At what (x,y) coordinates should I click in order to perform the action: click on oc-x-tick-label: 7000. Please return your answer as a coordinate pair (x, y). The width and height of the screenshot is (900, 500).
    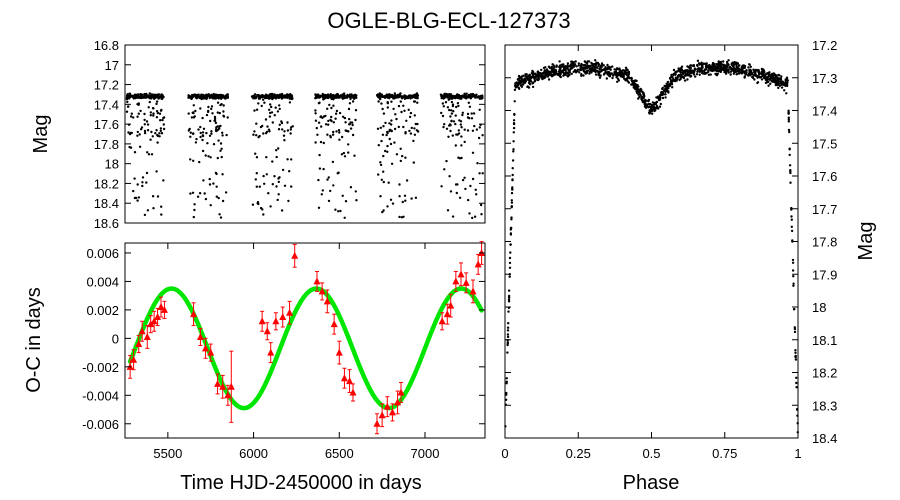
    Looking at the image, I should click on (425, 453).